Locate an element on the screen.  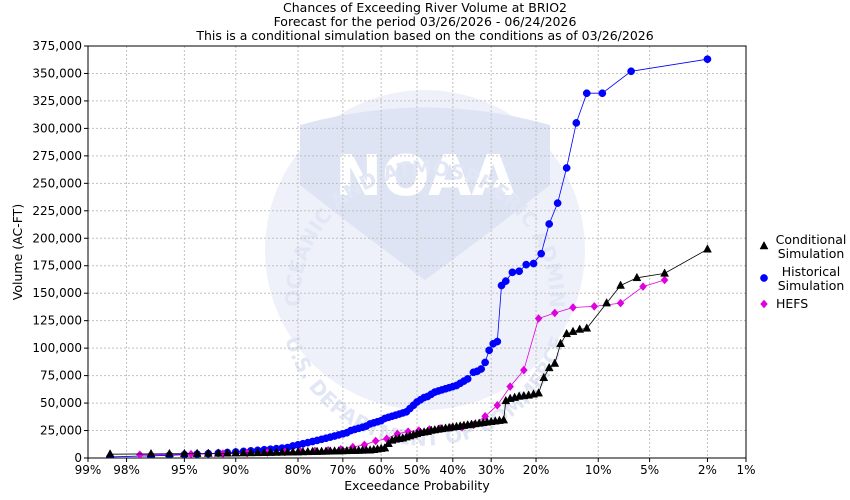
y-tick-label: 375,000 is located at coordinates (57, 46).